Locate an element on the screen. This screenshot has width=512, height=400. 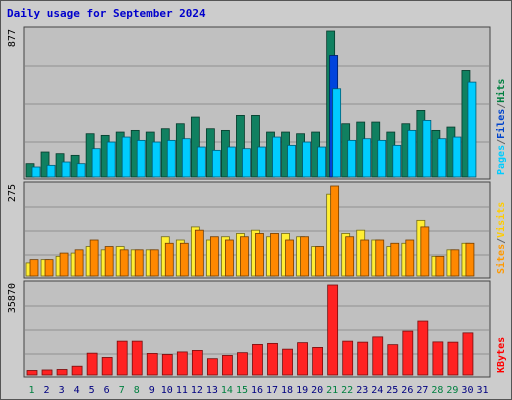
x-tick-label: 31 is located at coordinates (482, 390).